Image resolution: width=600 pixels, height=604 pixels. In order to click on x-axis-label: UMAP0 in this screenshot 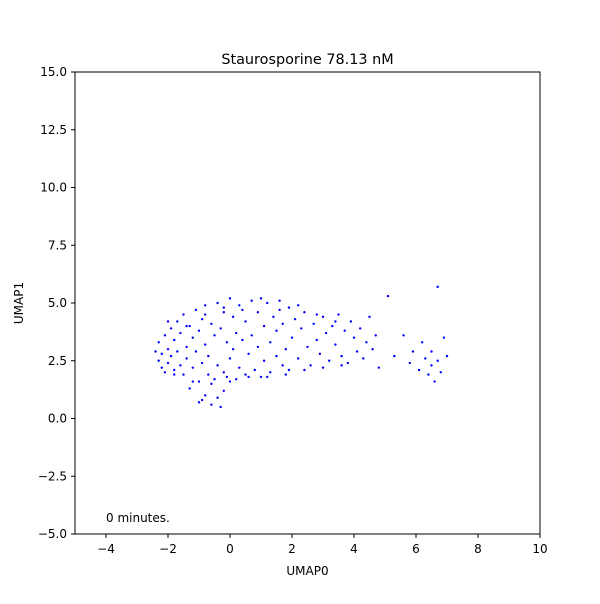, I will do `click(307, 571)`.